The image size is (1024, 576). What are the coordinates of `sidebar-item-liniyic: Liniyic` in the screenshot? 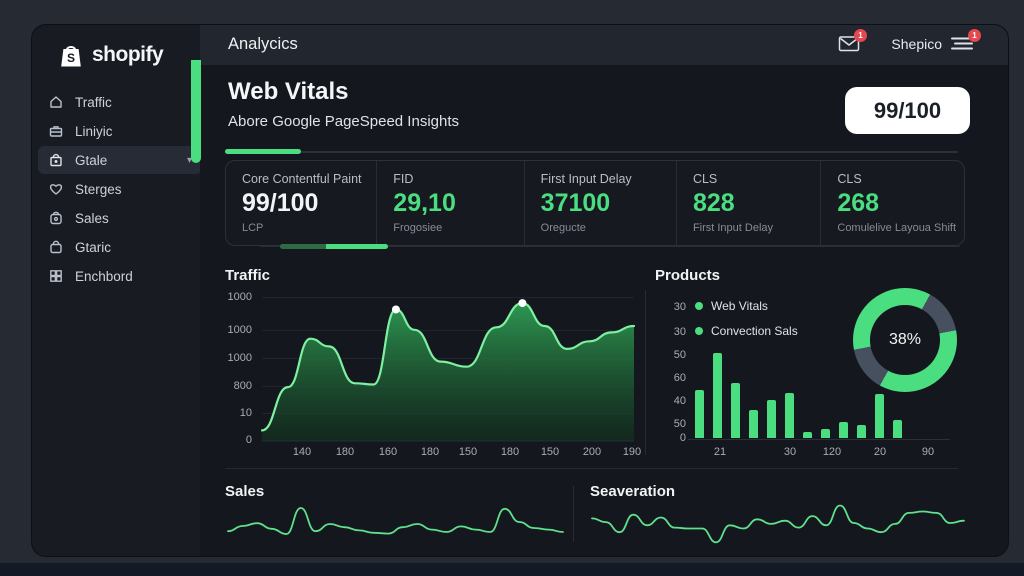 It's located at (116, 131).